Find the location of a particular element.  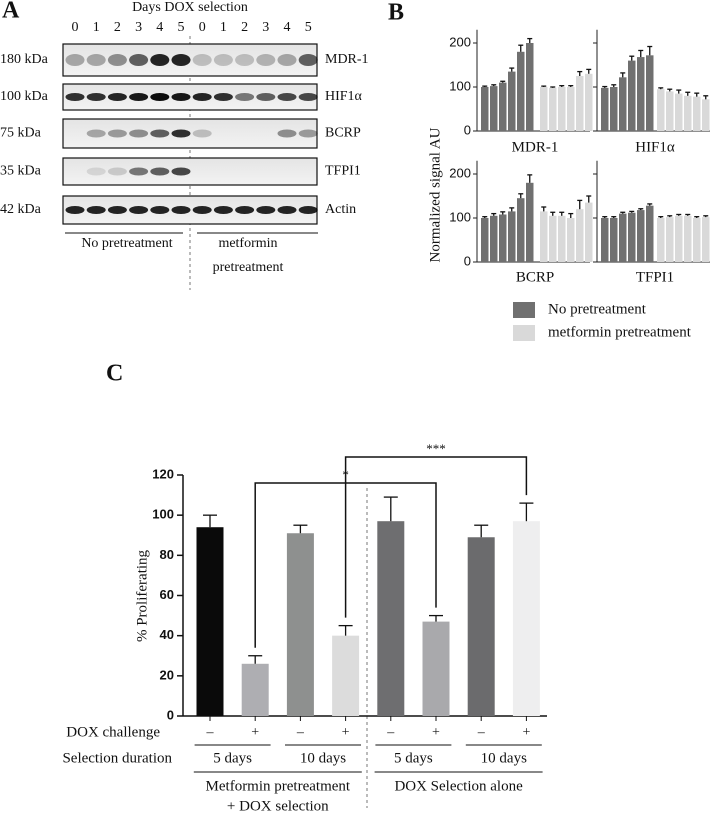

lane-label: 4 is located at coordinates (287, 27).